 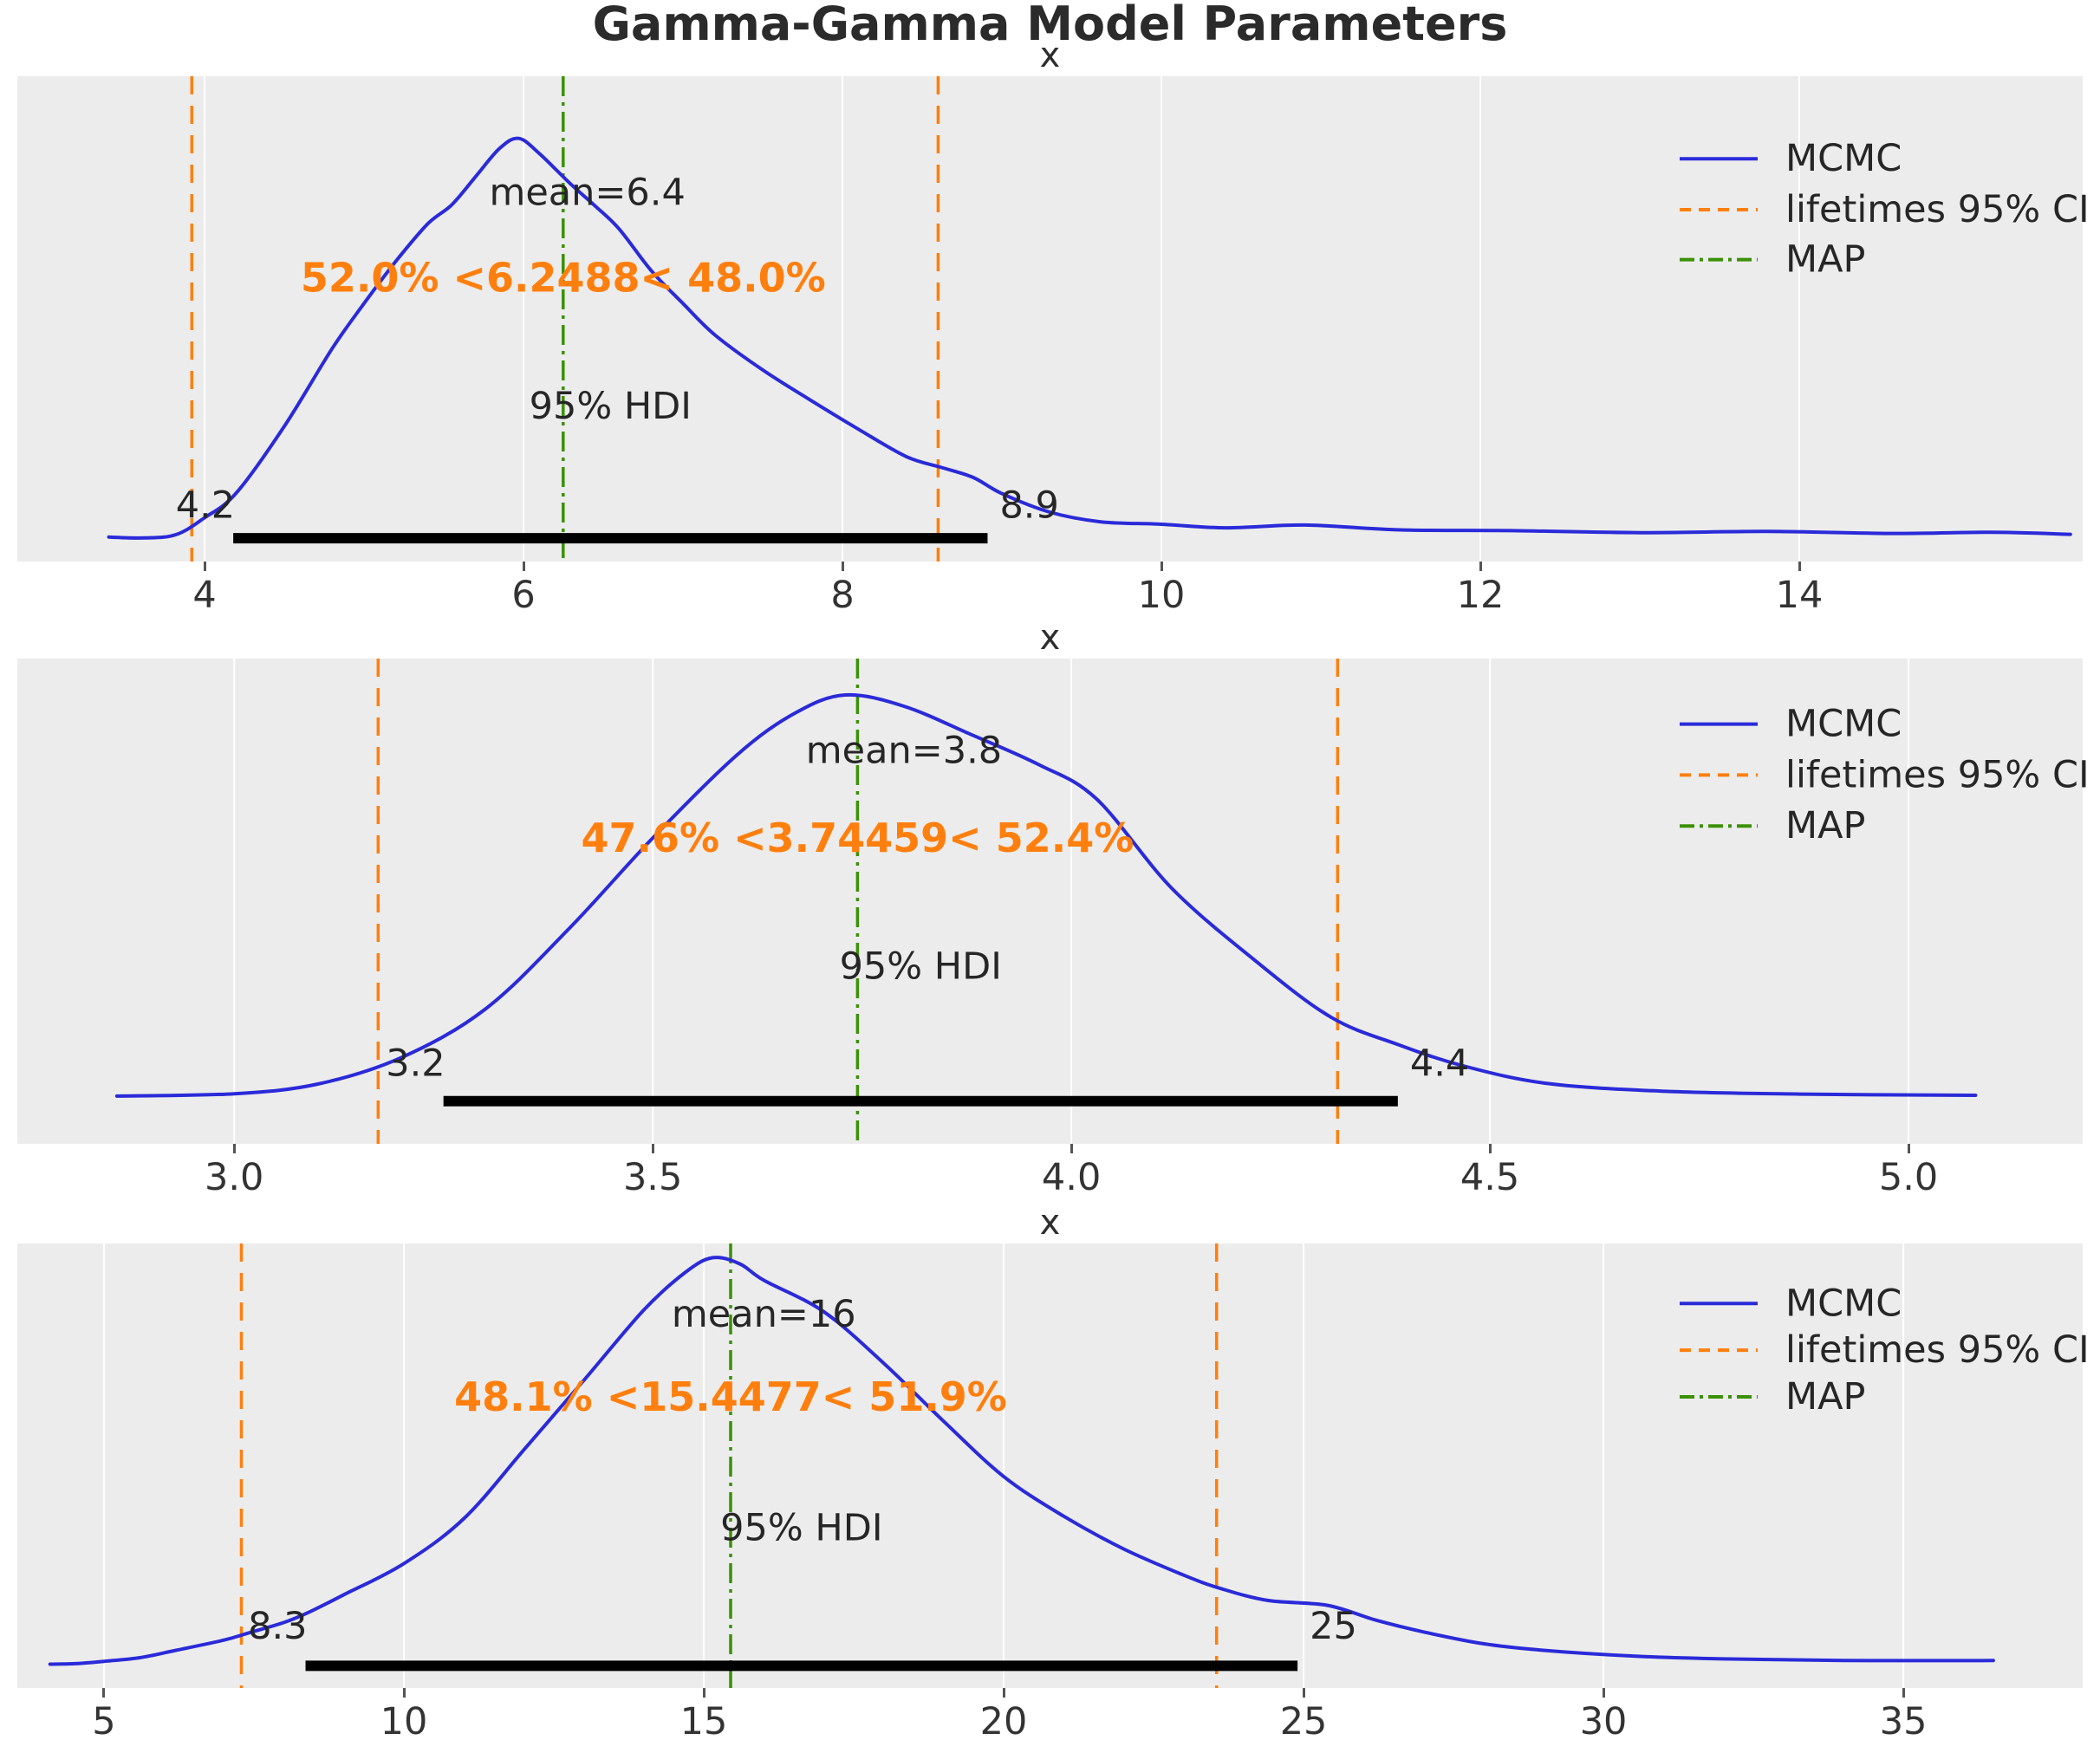 I want to click on hdi-lower-label: 8.3, so click(x=277, y=1627).